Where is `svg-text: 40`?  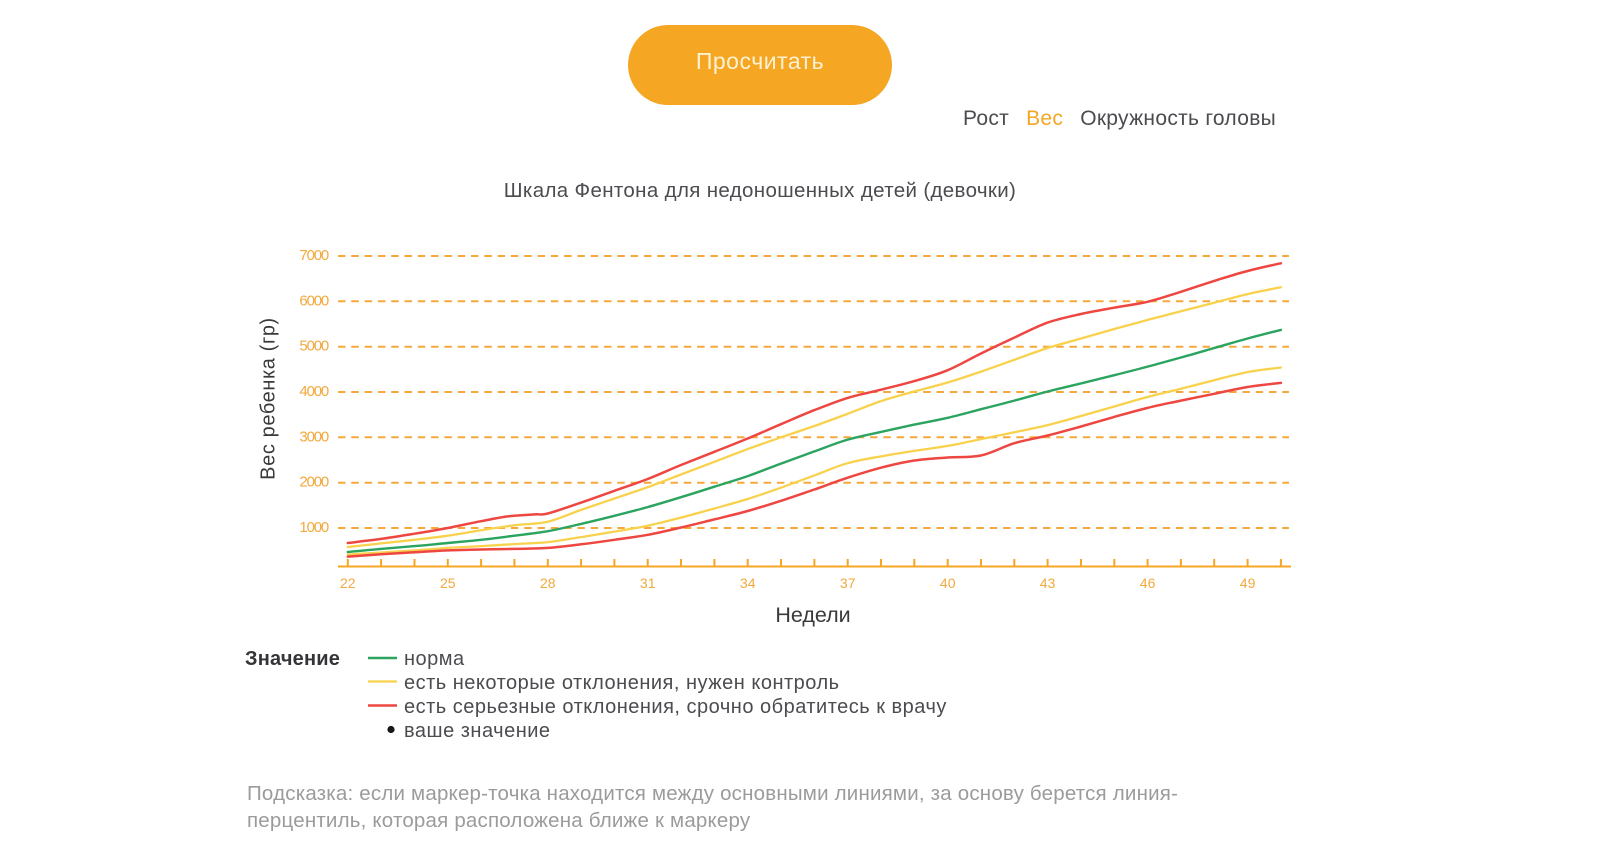 svg-text: 40 is located at coordinates (948, 583).